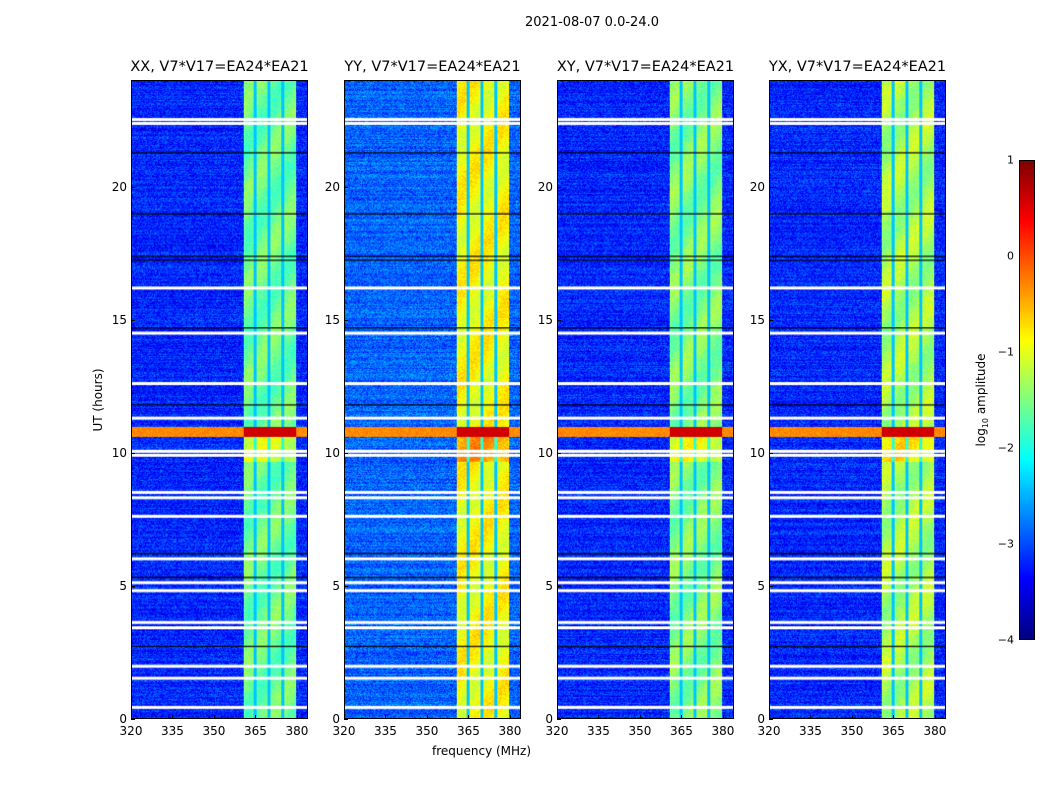 This screenshot has width=1050, height=800. I want to click on x-axis-label: frequency (MHz), so click(482, 751).